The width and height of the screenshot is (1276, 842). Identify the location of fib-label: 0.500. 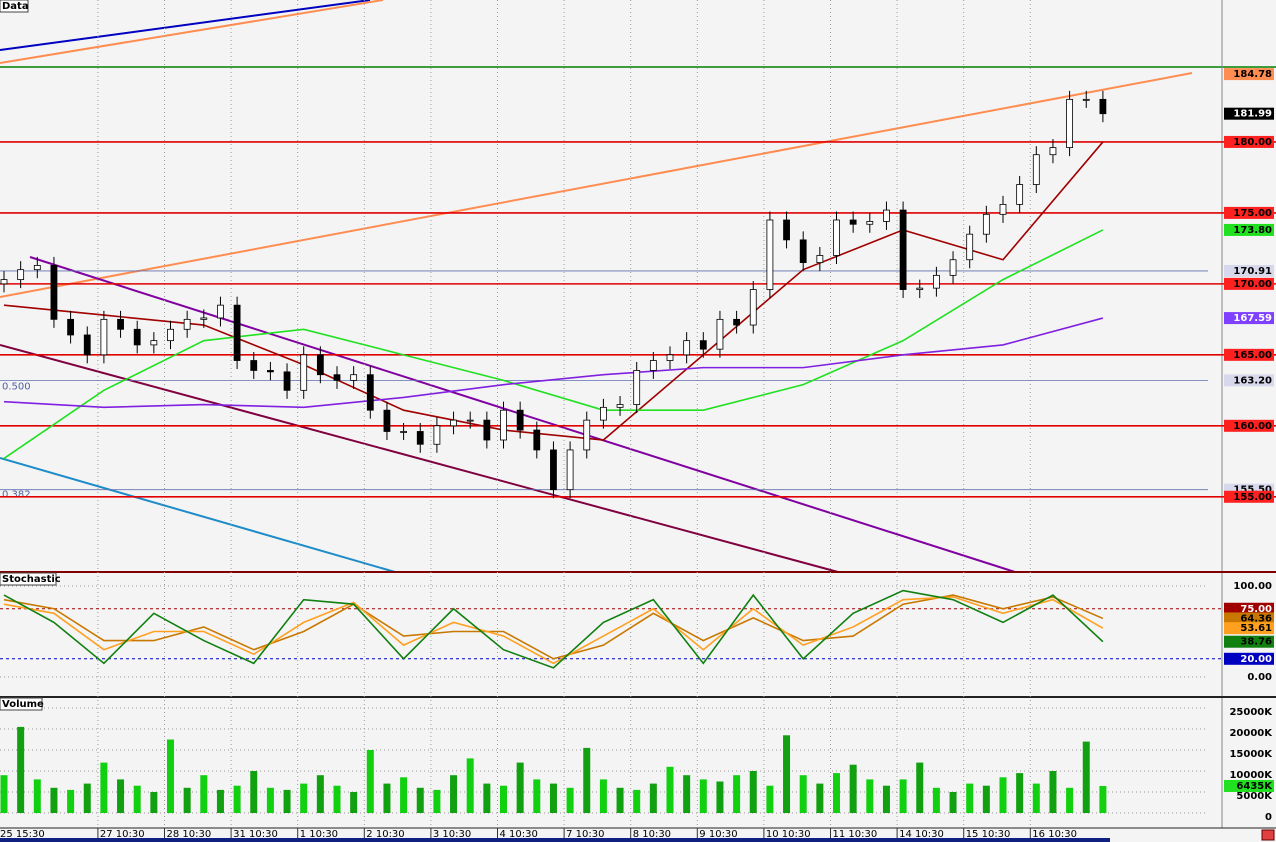
(16, 386).